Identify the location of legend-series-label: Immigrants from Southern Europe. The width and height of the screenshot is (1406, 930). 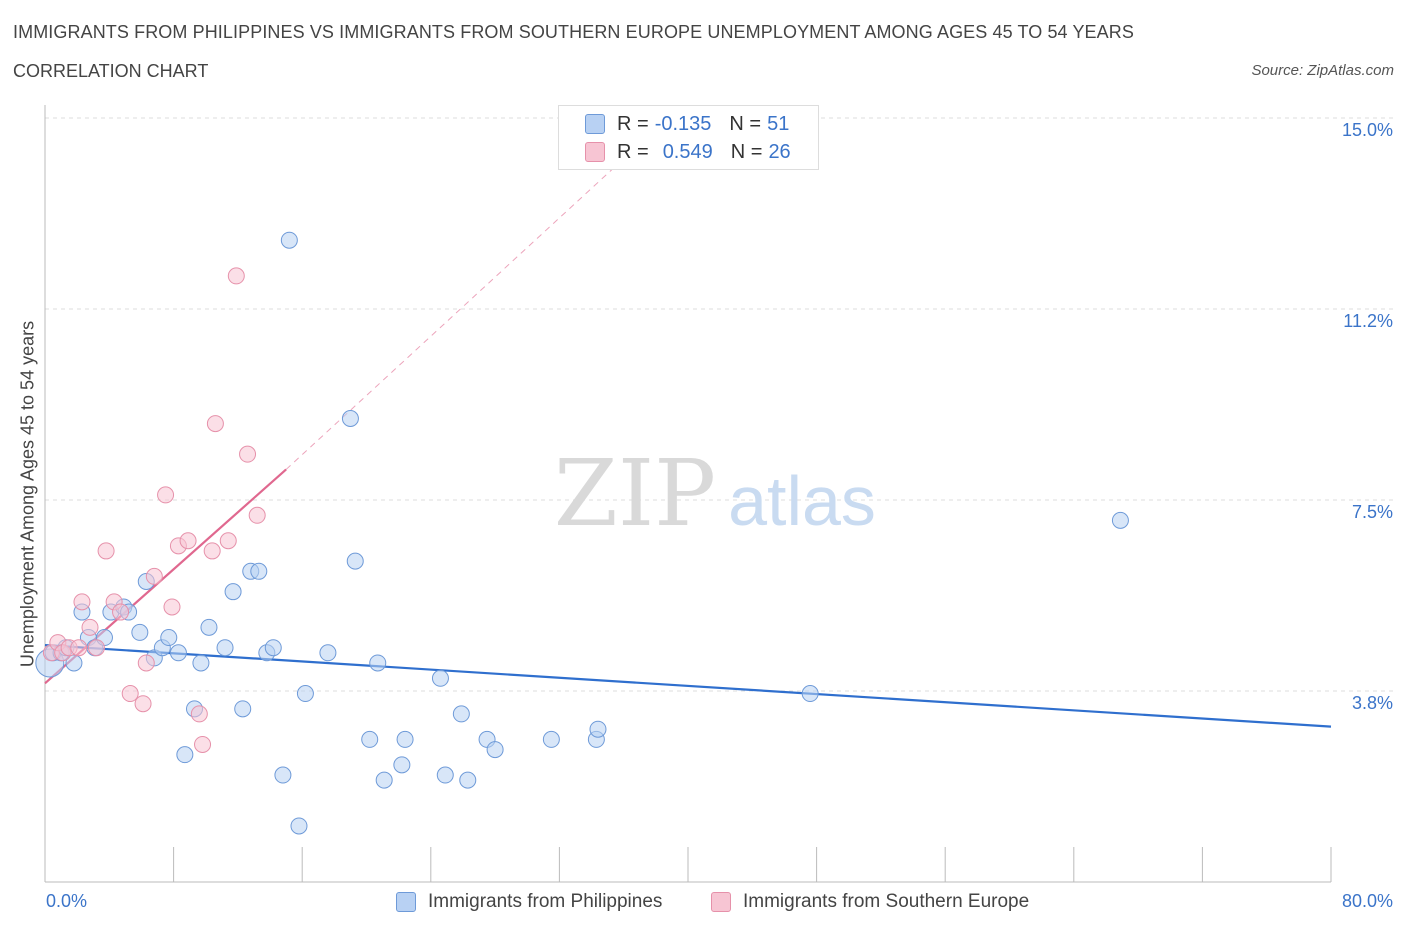
(886, 901).